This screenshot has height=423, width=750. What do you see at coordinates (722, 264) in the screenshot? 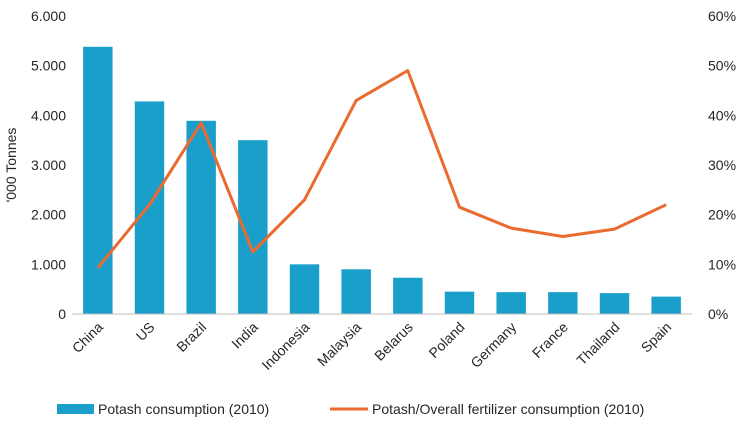
I see `y2-tick-label: 10%` at bounding box center [722, 264].